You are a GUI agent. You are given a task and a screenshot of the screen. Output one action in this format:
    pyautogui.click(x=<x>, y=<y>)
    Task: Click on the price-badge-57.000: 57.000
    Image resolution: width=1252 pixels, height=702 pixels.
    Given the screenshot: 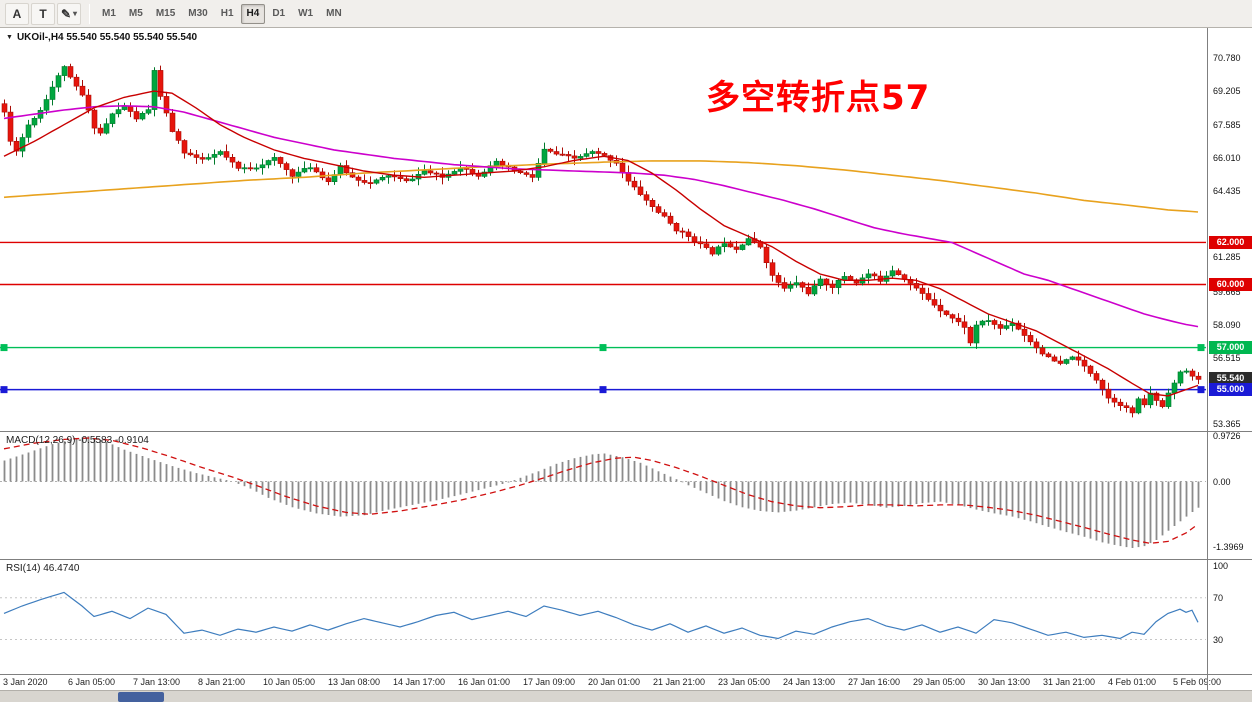 What is the action you would take?
    pyautogui.click(x=1230, y=348)
    